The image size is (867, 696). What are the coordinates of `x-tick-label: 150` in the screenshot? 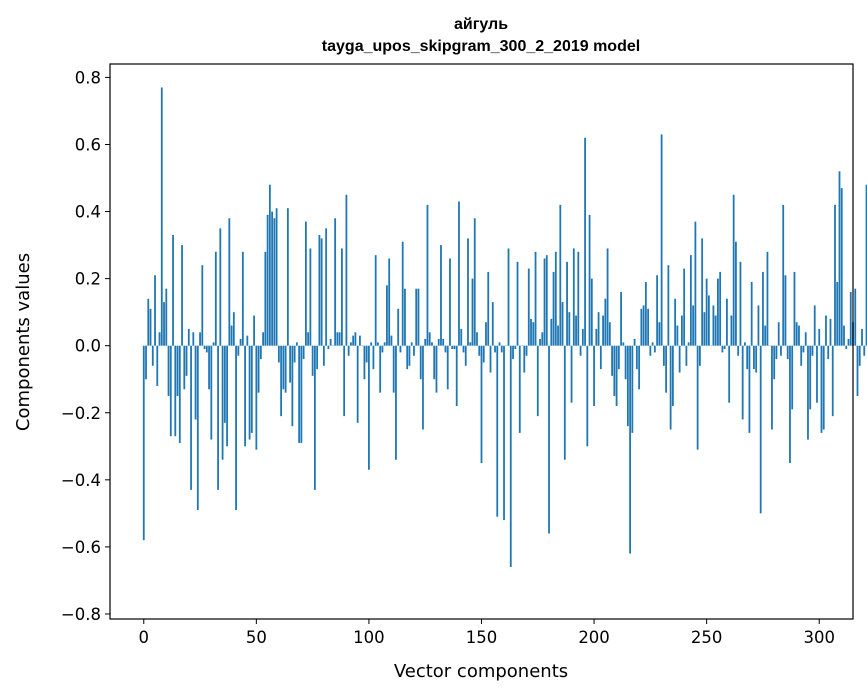 It's located at (482, 637).